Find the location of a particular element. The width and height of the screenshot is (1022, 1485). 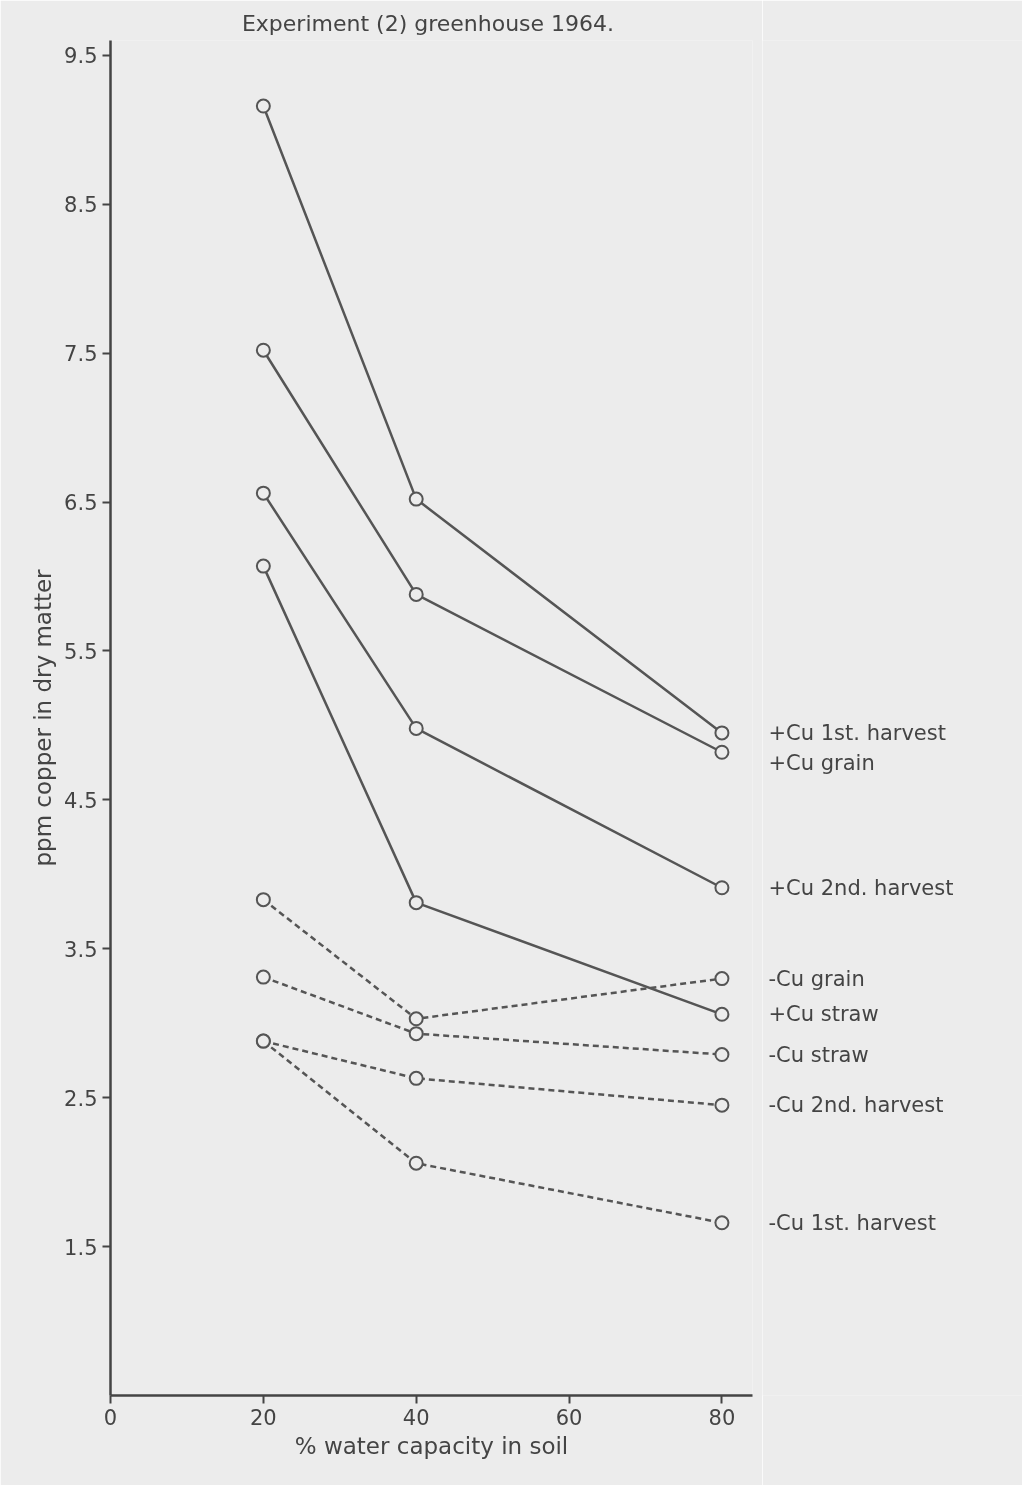

y-tick-label: 9.5 is located at coordinates (81, 56).